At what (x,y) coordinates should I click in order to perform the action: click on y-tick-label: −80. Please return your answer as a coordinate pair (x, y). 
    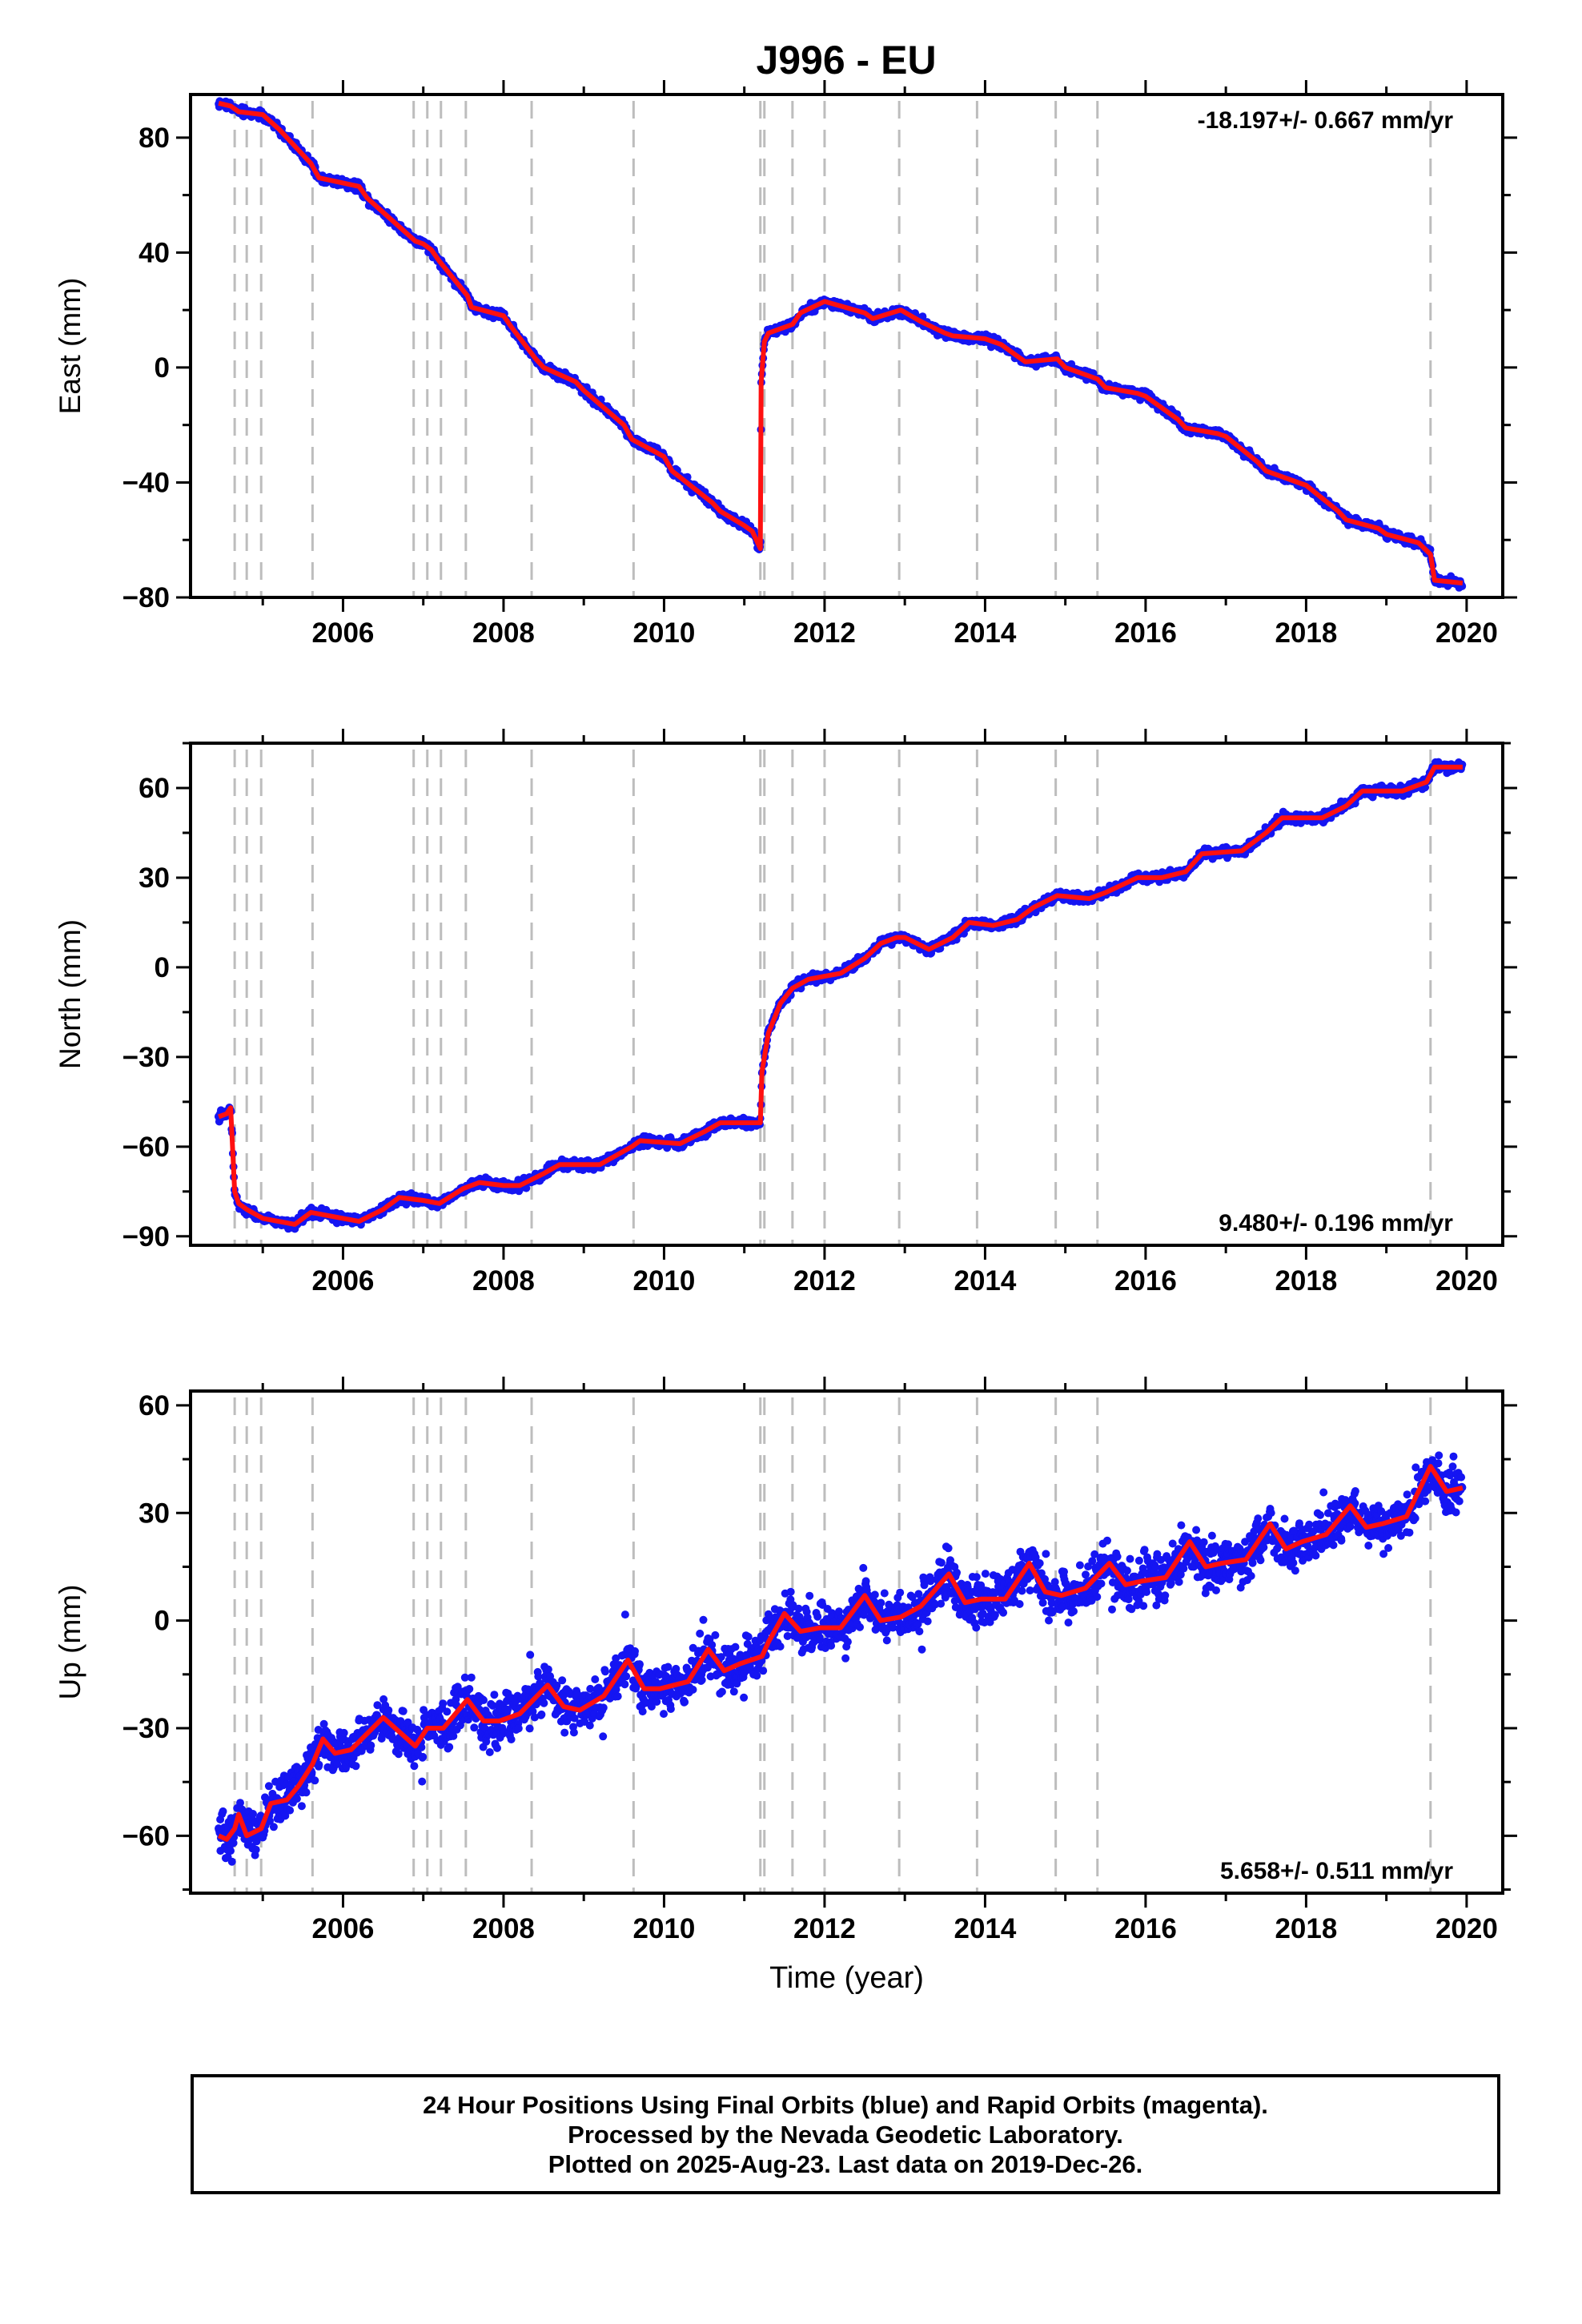
    Looking at the image, I should click on (146, 597).